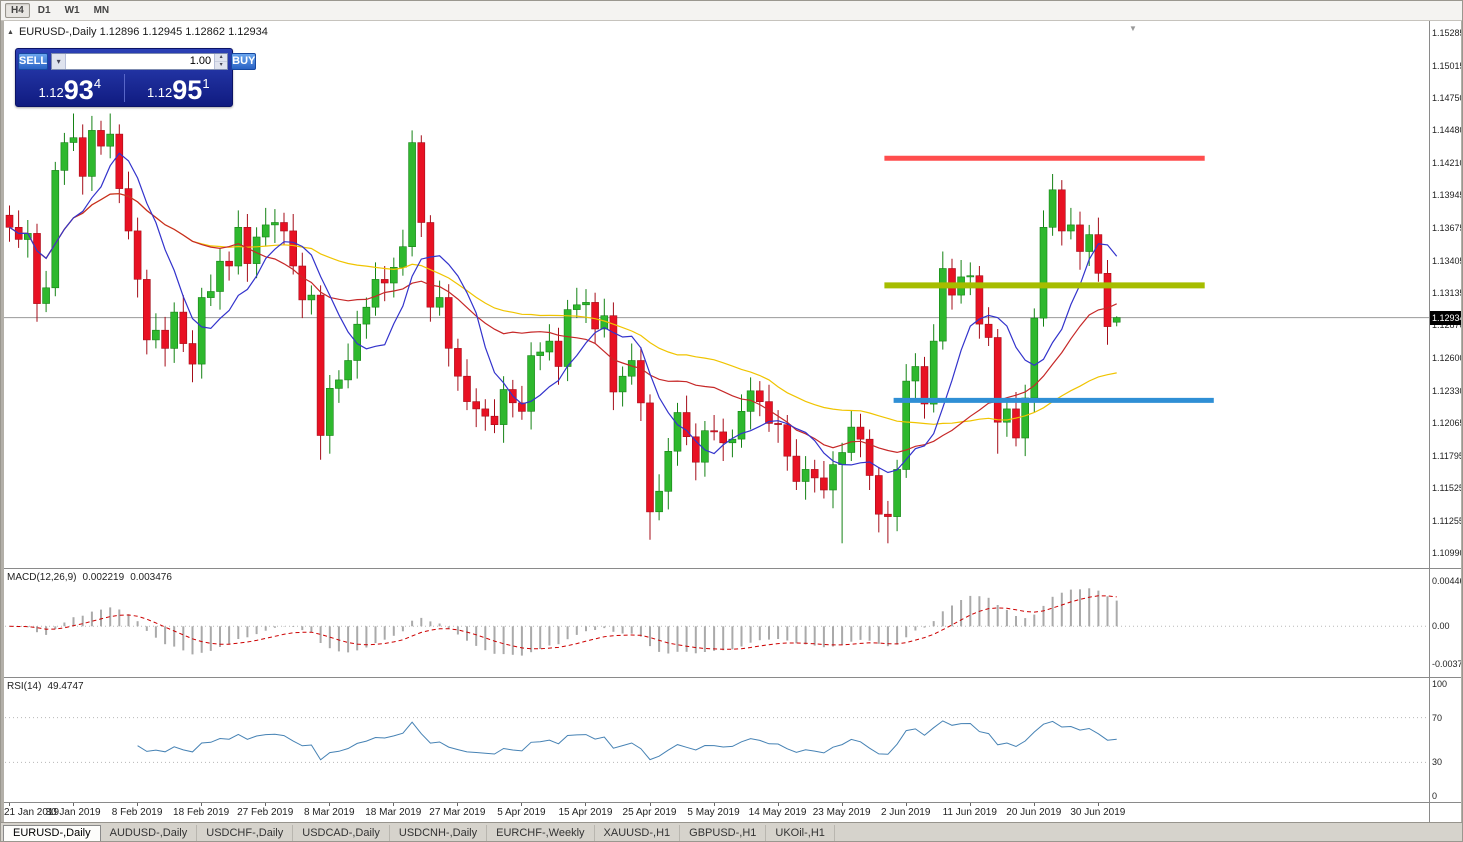 The image size is (1463, 842). I want to click on spinner-down-icon: ▾, so click(221, 65).